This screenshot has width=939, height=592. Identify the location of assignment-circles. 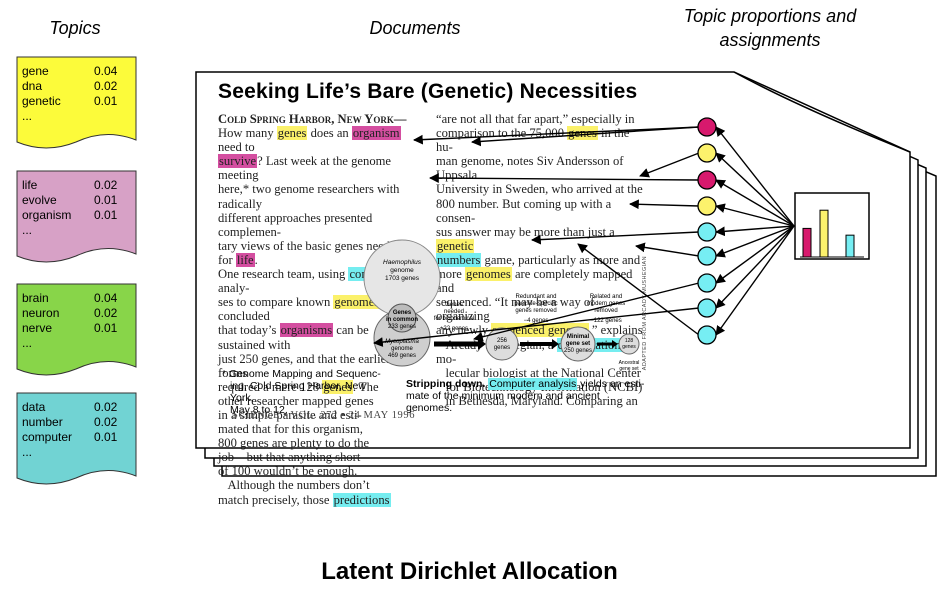
(707, 231).